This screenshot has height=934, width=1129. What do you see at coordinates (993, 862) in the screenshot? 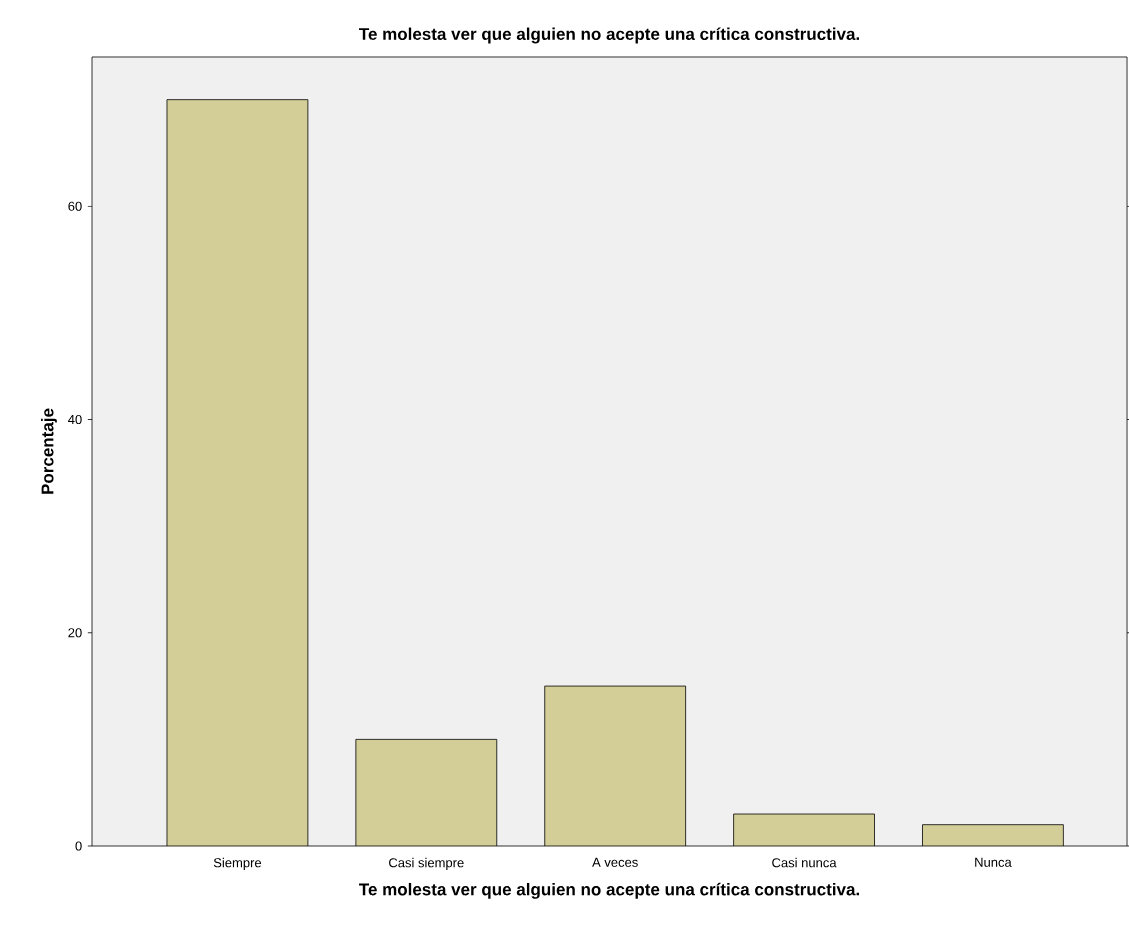
I see `x-tick-label: Nunca` at bounding box center [993, 862].